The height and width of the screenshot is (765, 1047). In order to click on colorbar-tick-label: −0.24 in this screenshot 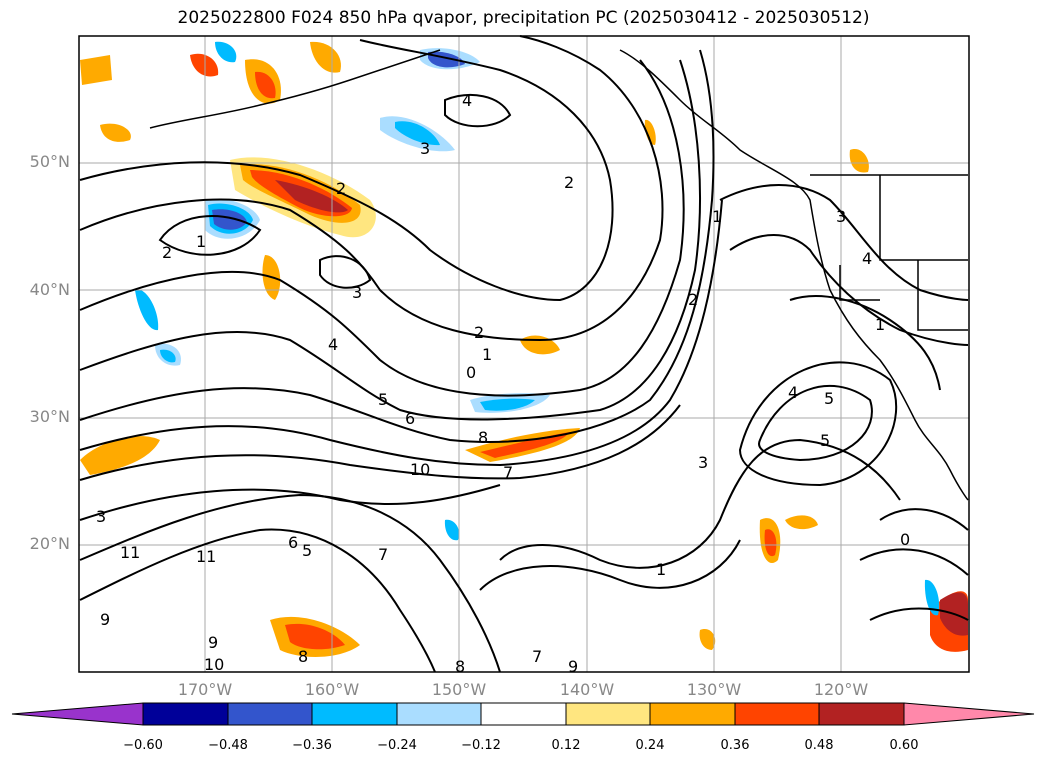, I will do `click(397, 745)`.